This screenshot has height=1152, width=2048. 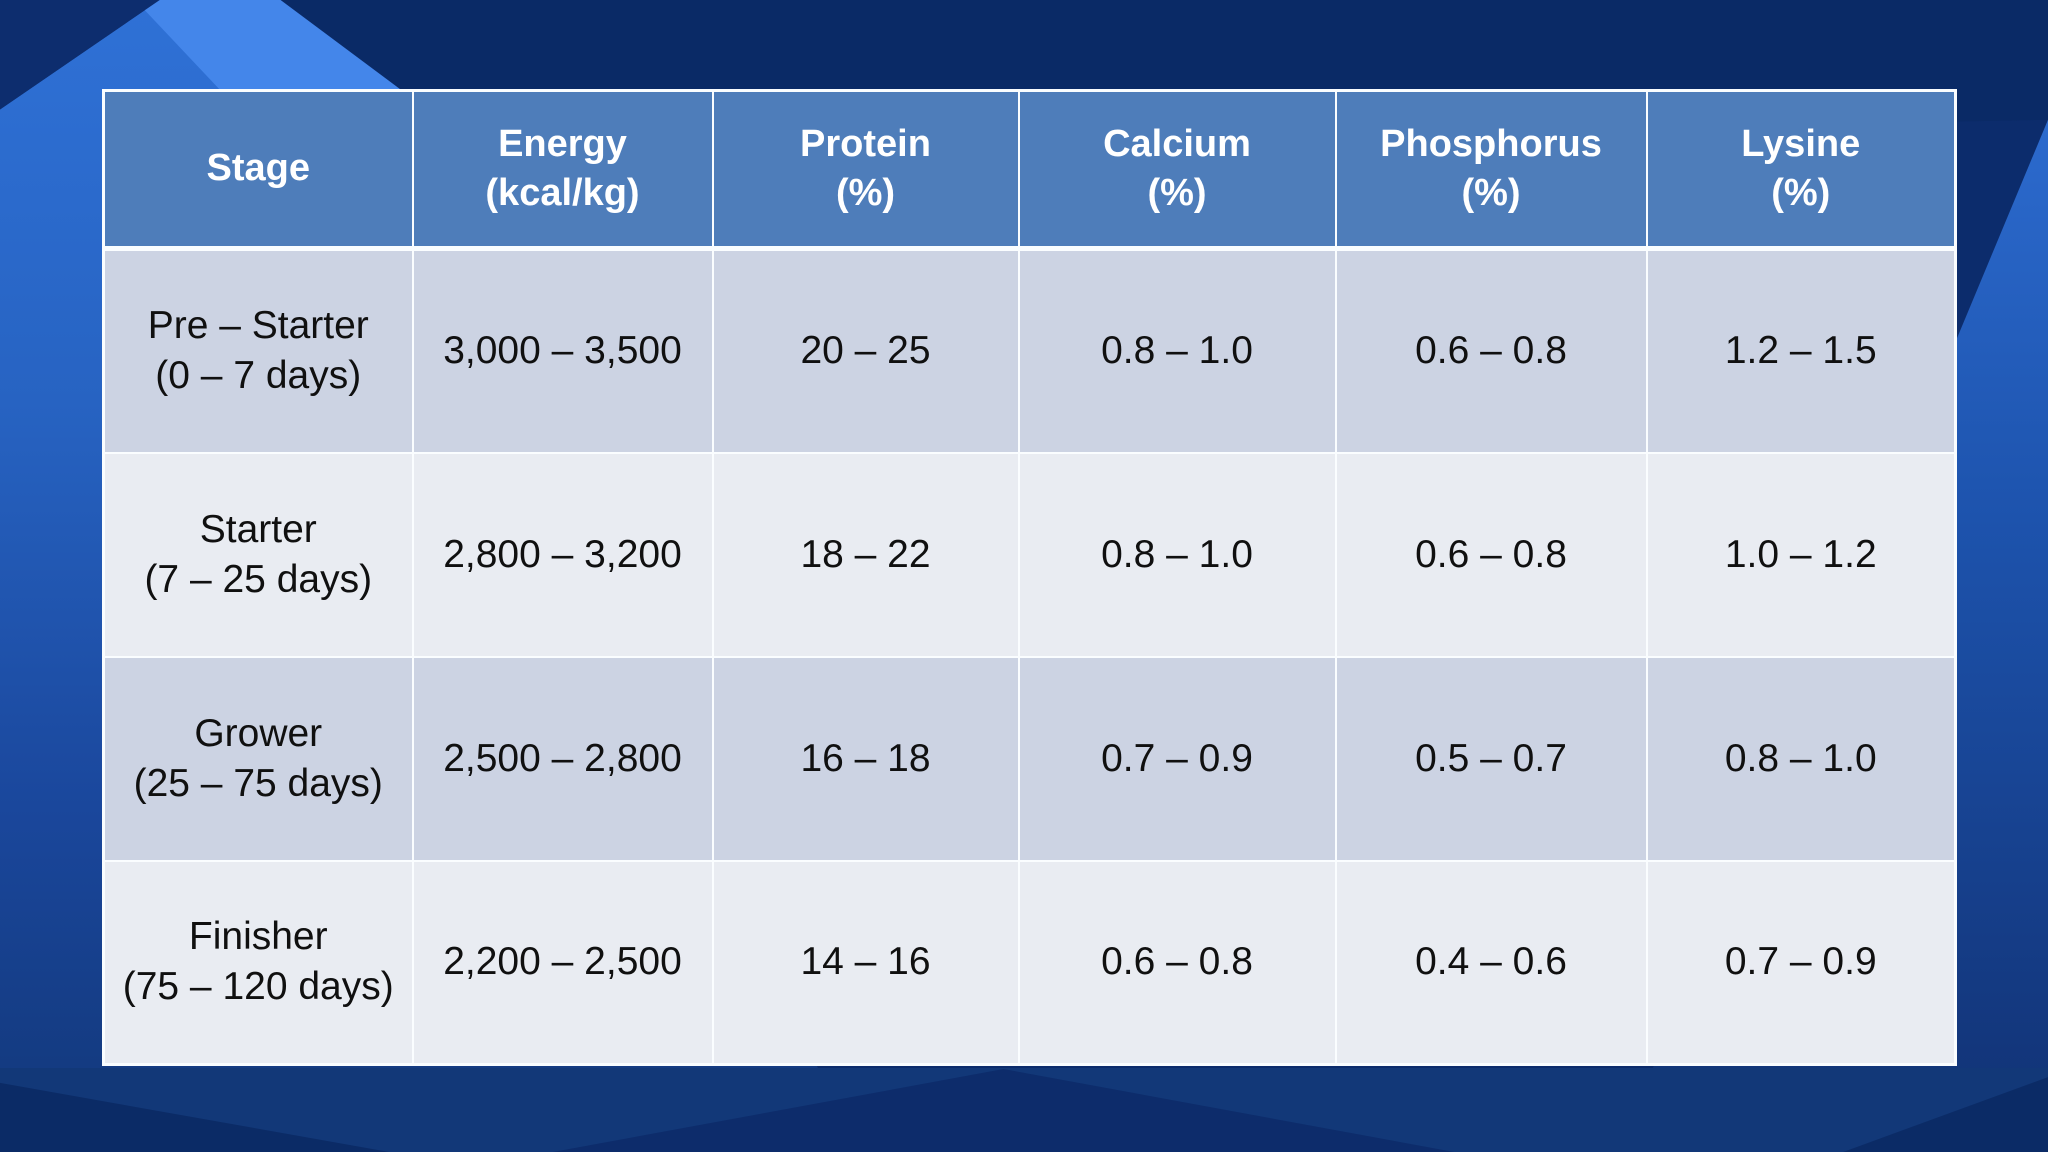 What do you see at coordinates (258, 962) in the screenshot?
I see `cell-stage: Finisher (75 – 120 days)` at bounding box center [258, 962].